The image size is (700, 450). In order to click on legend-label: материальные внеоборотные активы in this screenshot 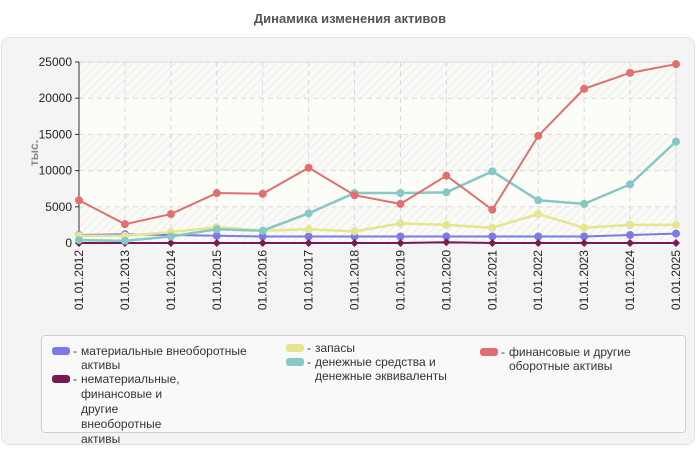, I will do `click(164, 358)`.